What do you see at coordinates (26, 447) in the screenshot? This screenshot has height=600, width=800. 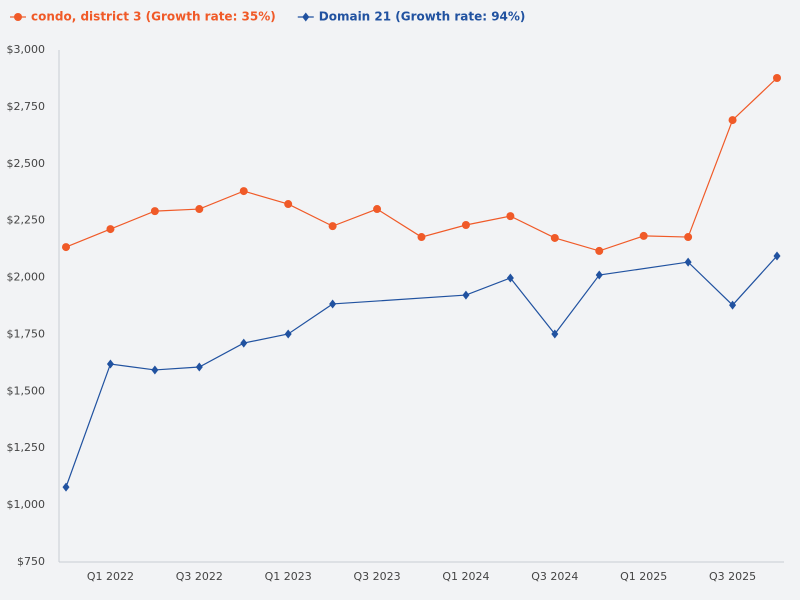 I see `y-tick-label: $1,250` at bounding box center [26, 447].